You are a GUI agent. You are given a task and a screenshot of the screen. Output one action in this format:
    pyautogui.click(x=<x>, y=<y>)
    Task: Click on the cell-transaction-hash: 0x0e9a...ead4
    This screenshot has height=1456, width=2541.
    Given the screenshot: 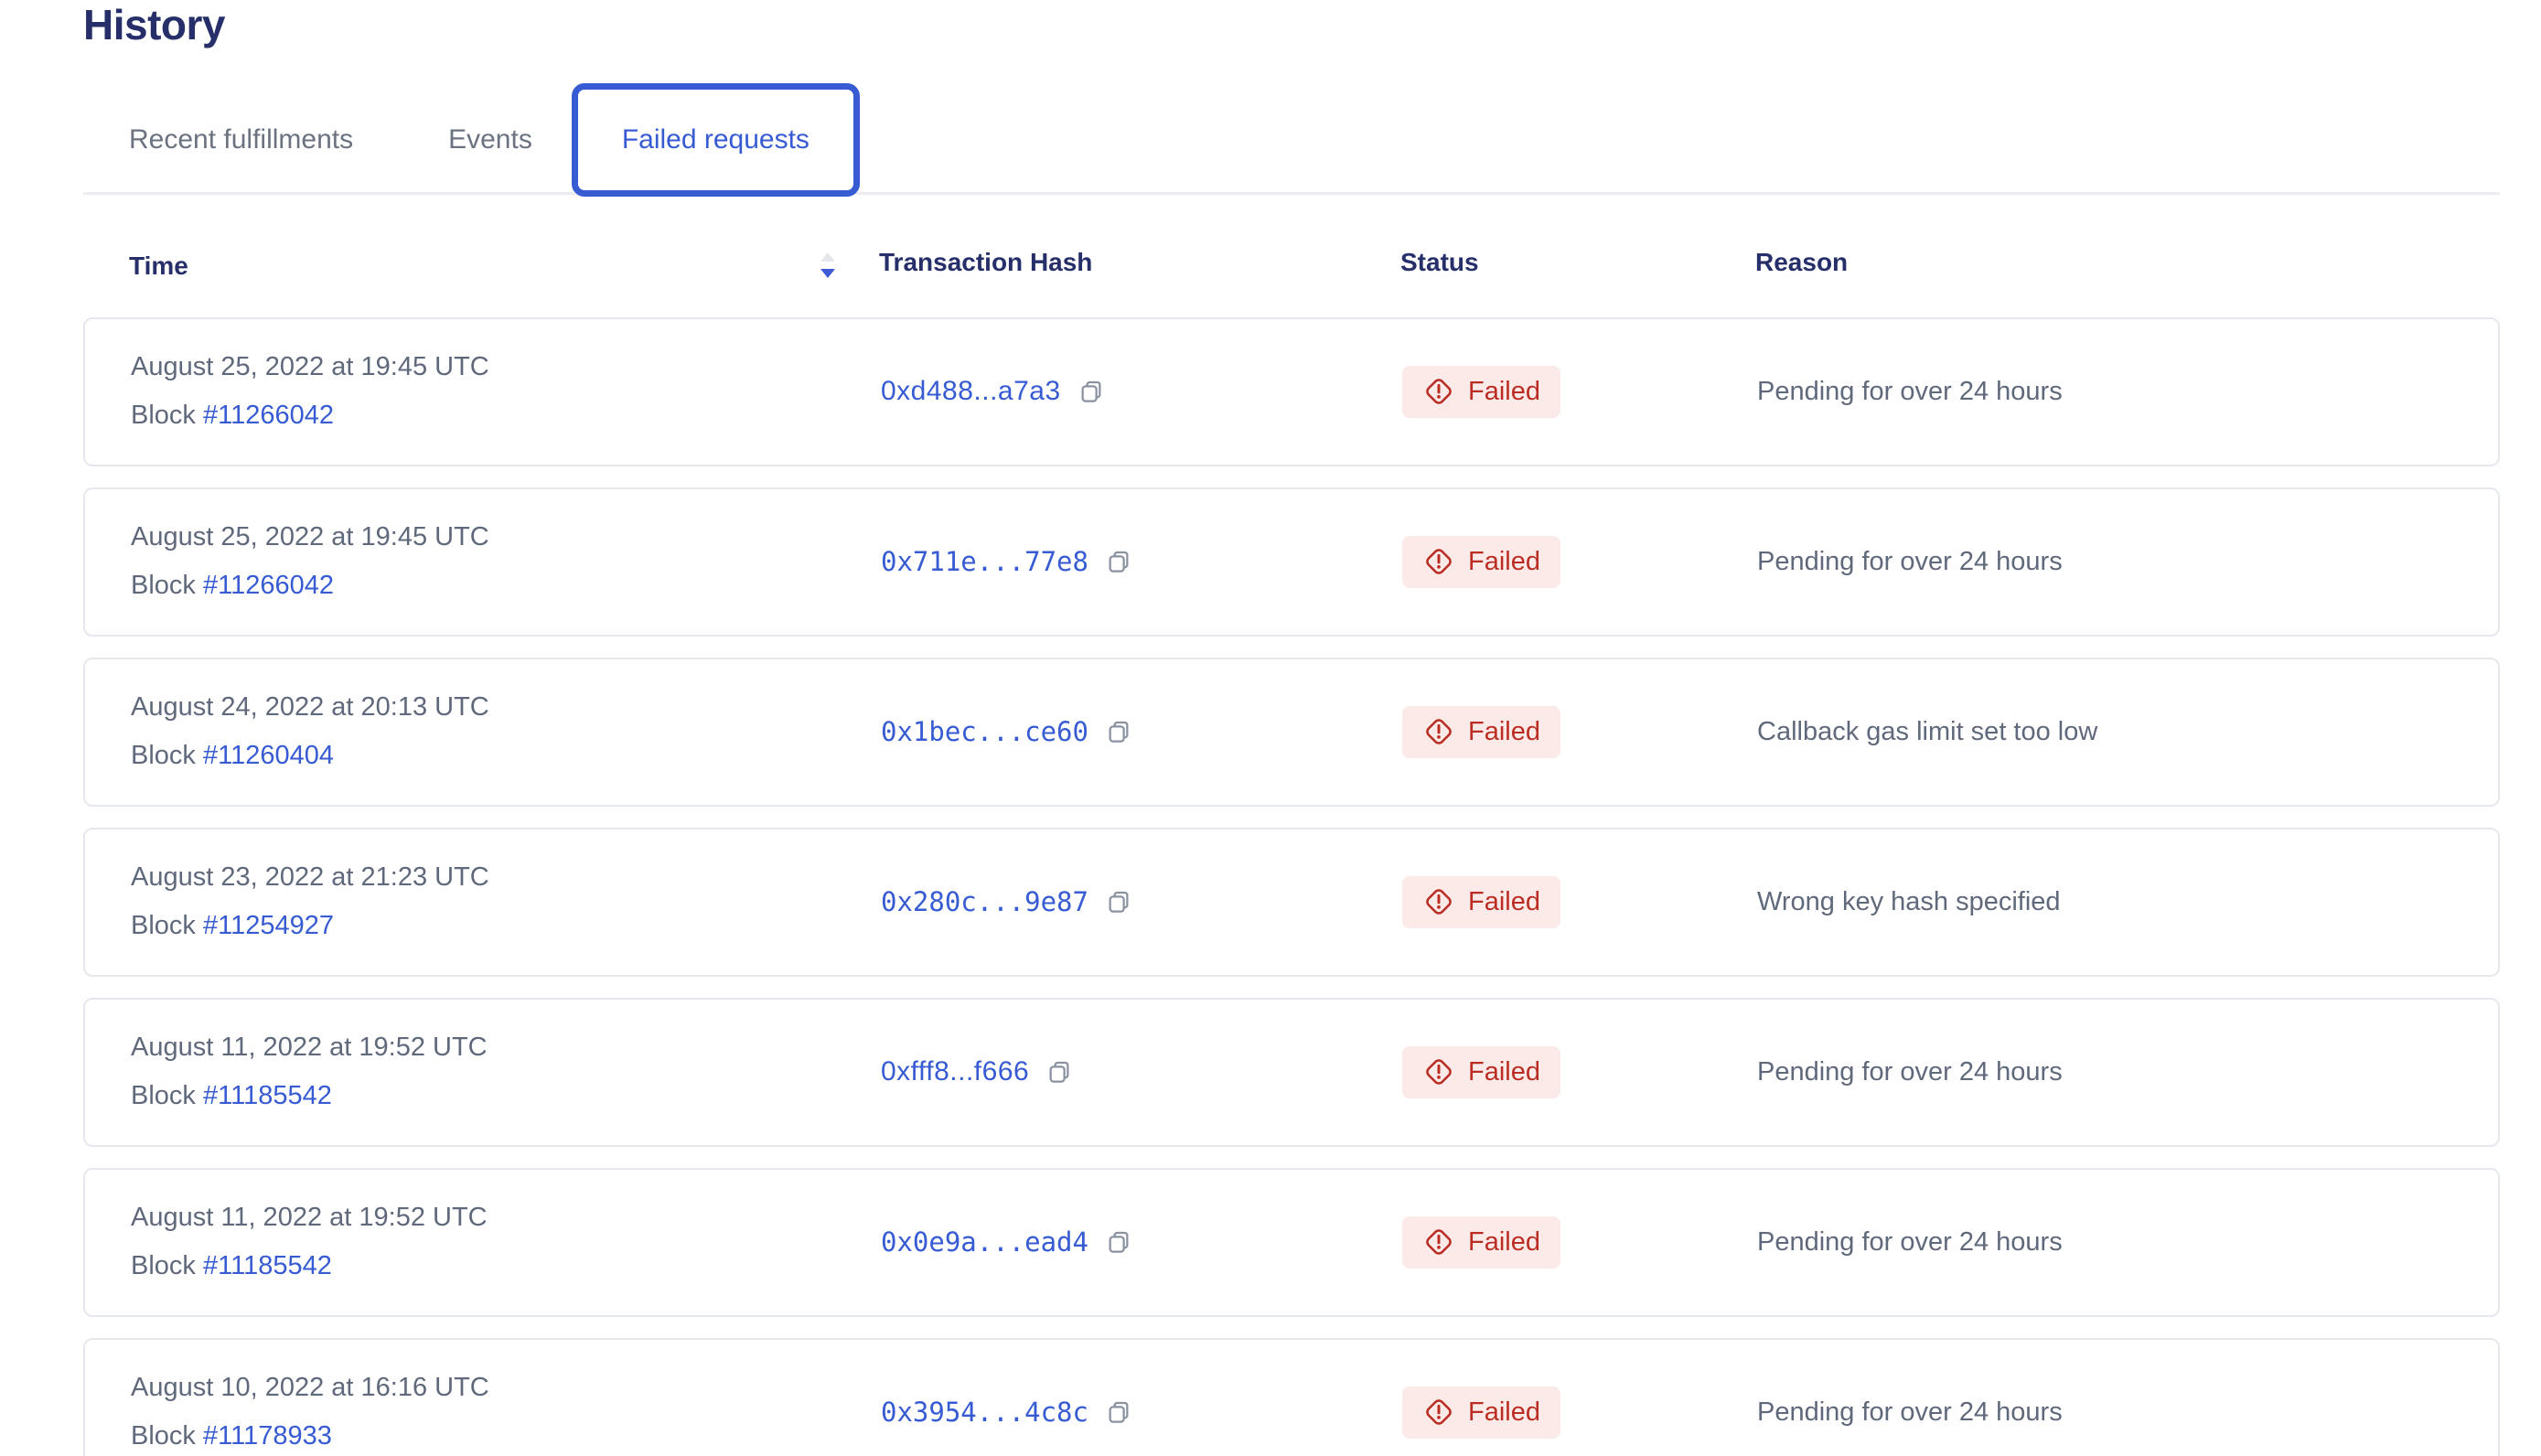 What is the action you would take?
    pyautogui.click(x=1118, y=1242)
    